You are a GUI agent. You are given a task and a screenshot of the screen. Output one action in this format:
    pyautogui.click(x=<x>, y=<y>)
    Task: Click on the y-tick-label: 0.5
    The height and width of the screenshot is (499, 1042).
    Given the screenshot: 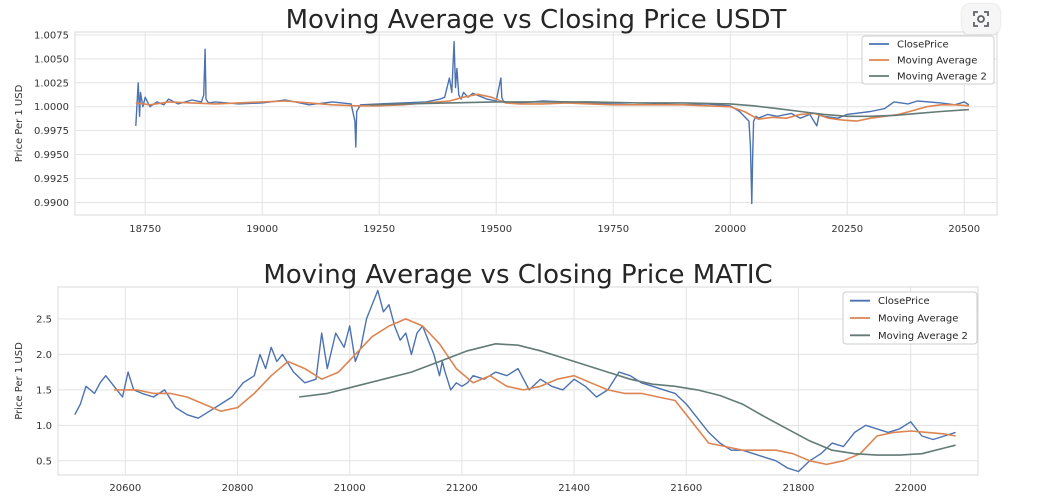 What is the action you would take?
    pyautogui.click(x=44, y=461)
    